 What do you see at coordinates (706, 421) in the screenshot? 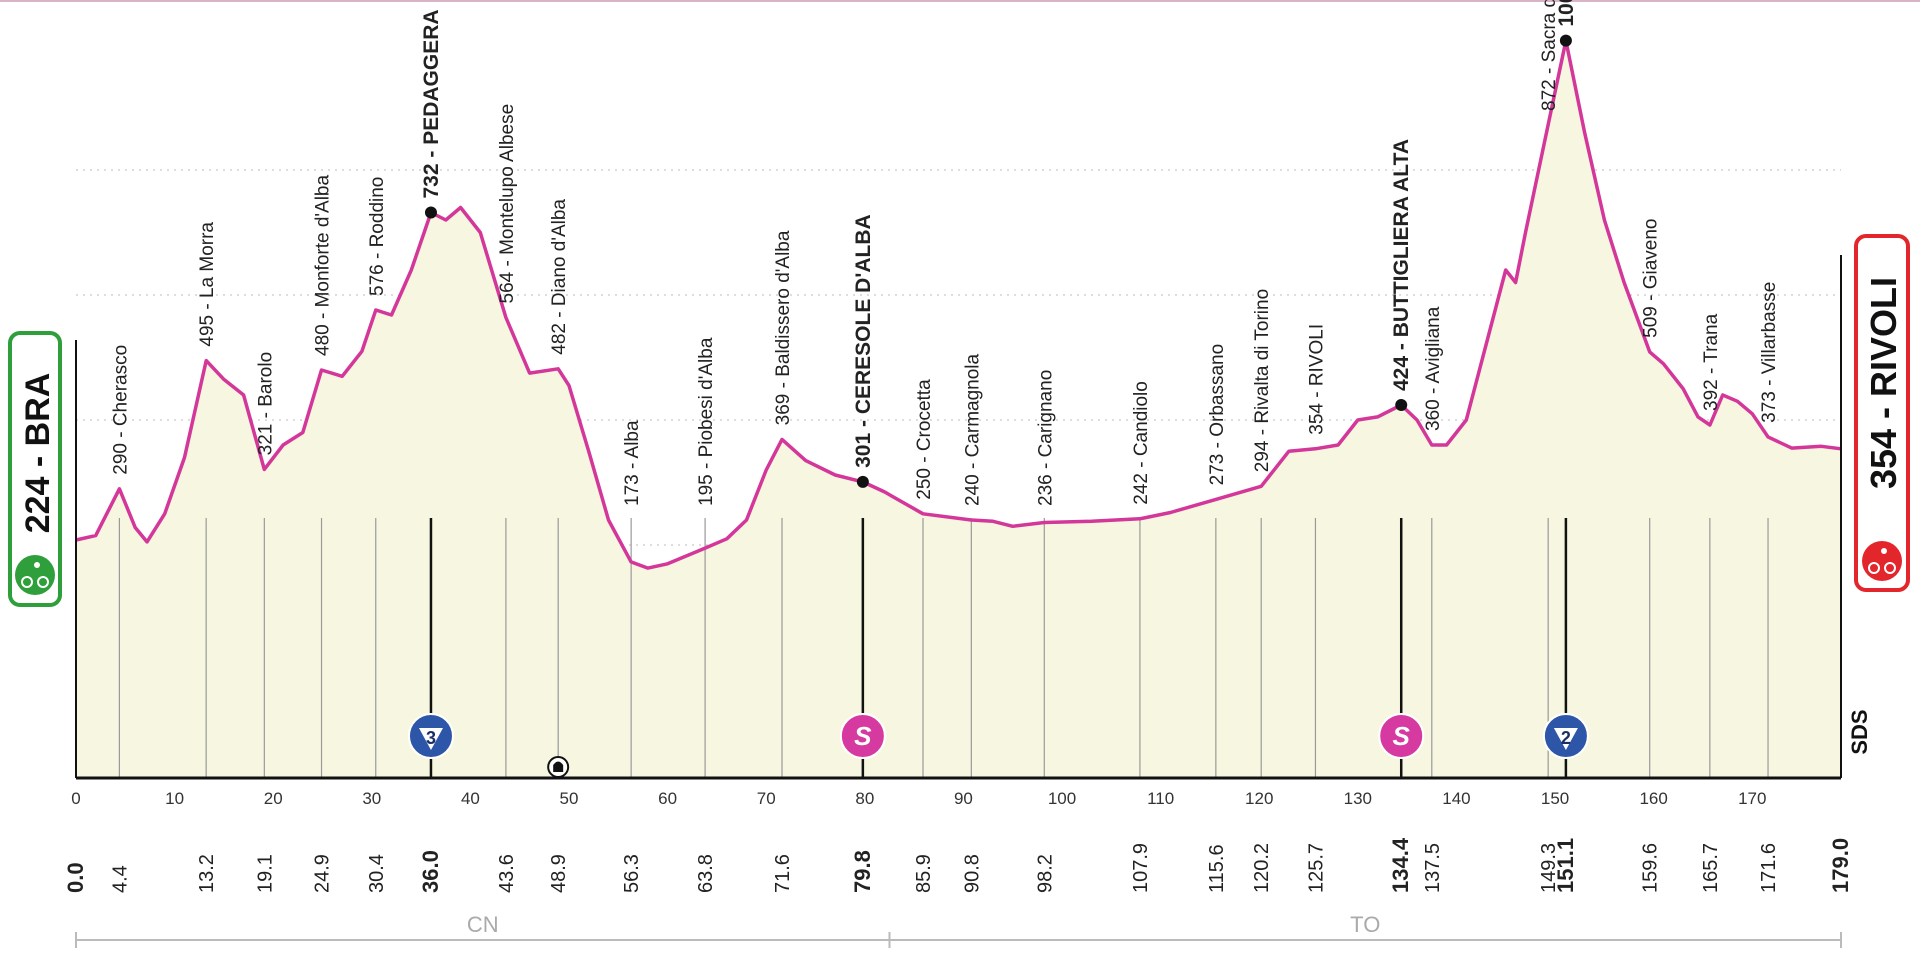
I see `point-label: 195 - Piobesi d'Alba` at bounding box center [706, 421].